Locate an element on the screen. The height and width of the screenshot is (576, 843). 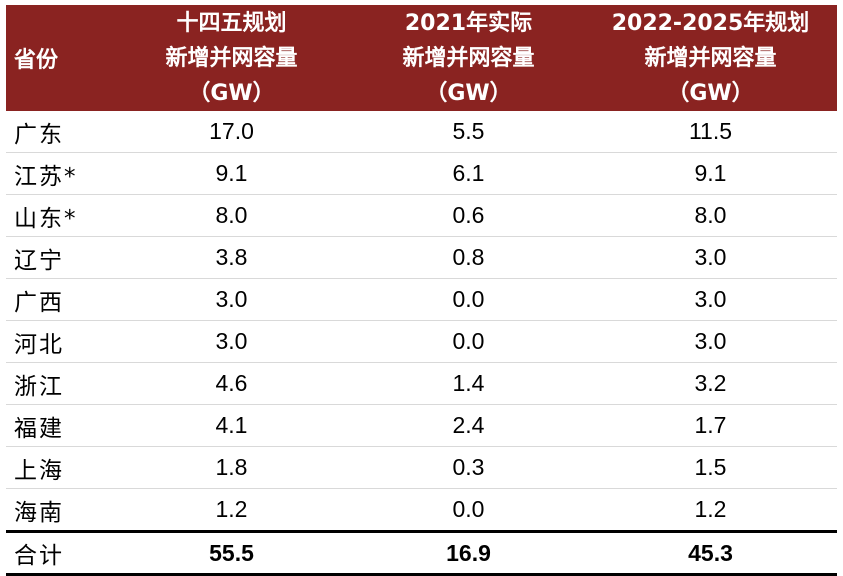
table-row: 辽宁 3.8 0.8 3.0 is located at coordinates (421, 257).